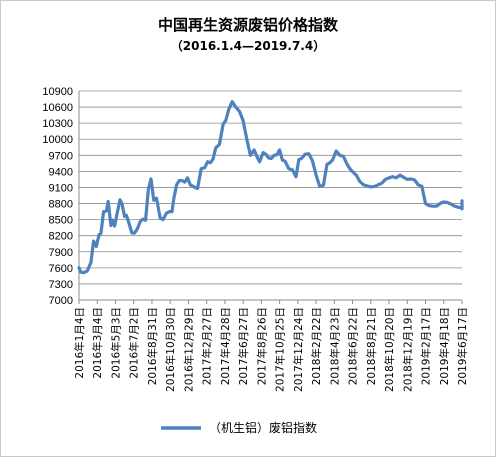 Image resolution: width=496 pixels, height=457 pixels. What do you see at coordinates (462, 346) in the screenshot?
I see `x-tick-label: 2019年6月17日` at bounding box center [462, 346].